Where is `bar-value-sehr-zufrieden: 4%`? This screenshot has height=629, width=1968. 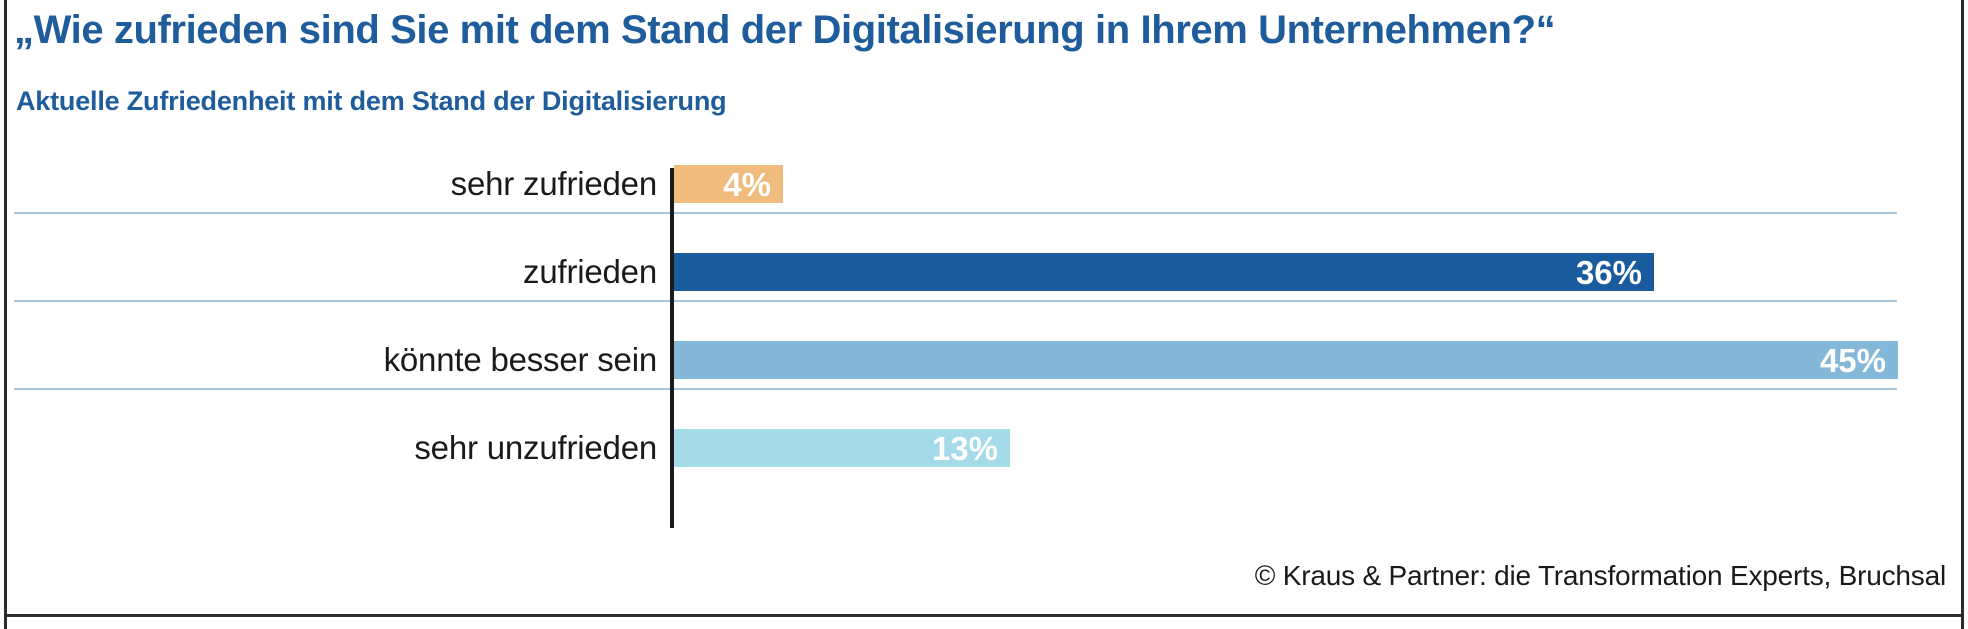
bar-value-sehr-zufrieden: 4% is located at coordinates (747, 184).